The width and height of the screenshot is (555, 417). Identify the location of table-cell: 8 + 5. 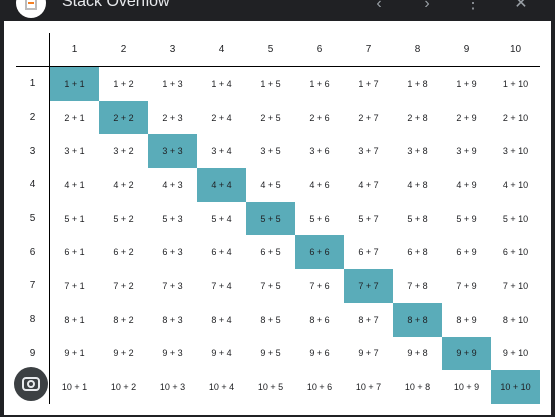
(270, 319).